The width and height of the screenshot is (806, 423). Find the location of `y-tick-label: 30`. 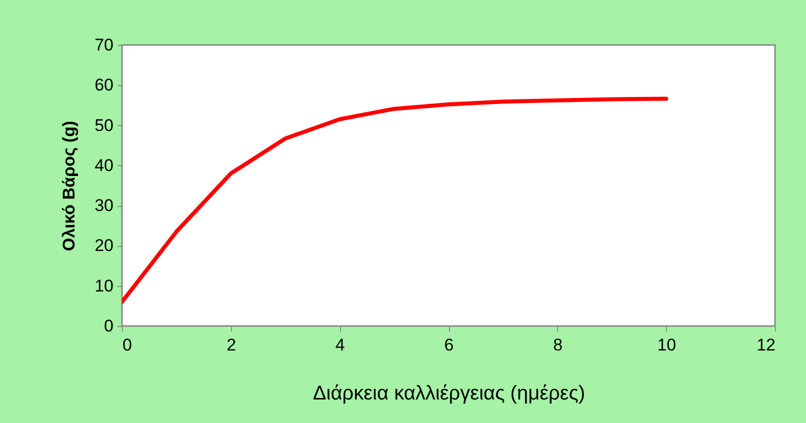

y-tick-label: 30 is located at coordinates (104, 206).